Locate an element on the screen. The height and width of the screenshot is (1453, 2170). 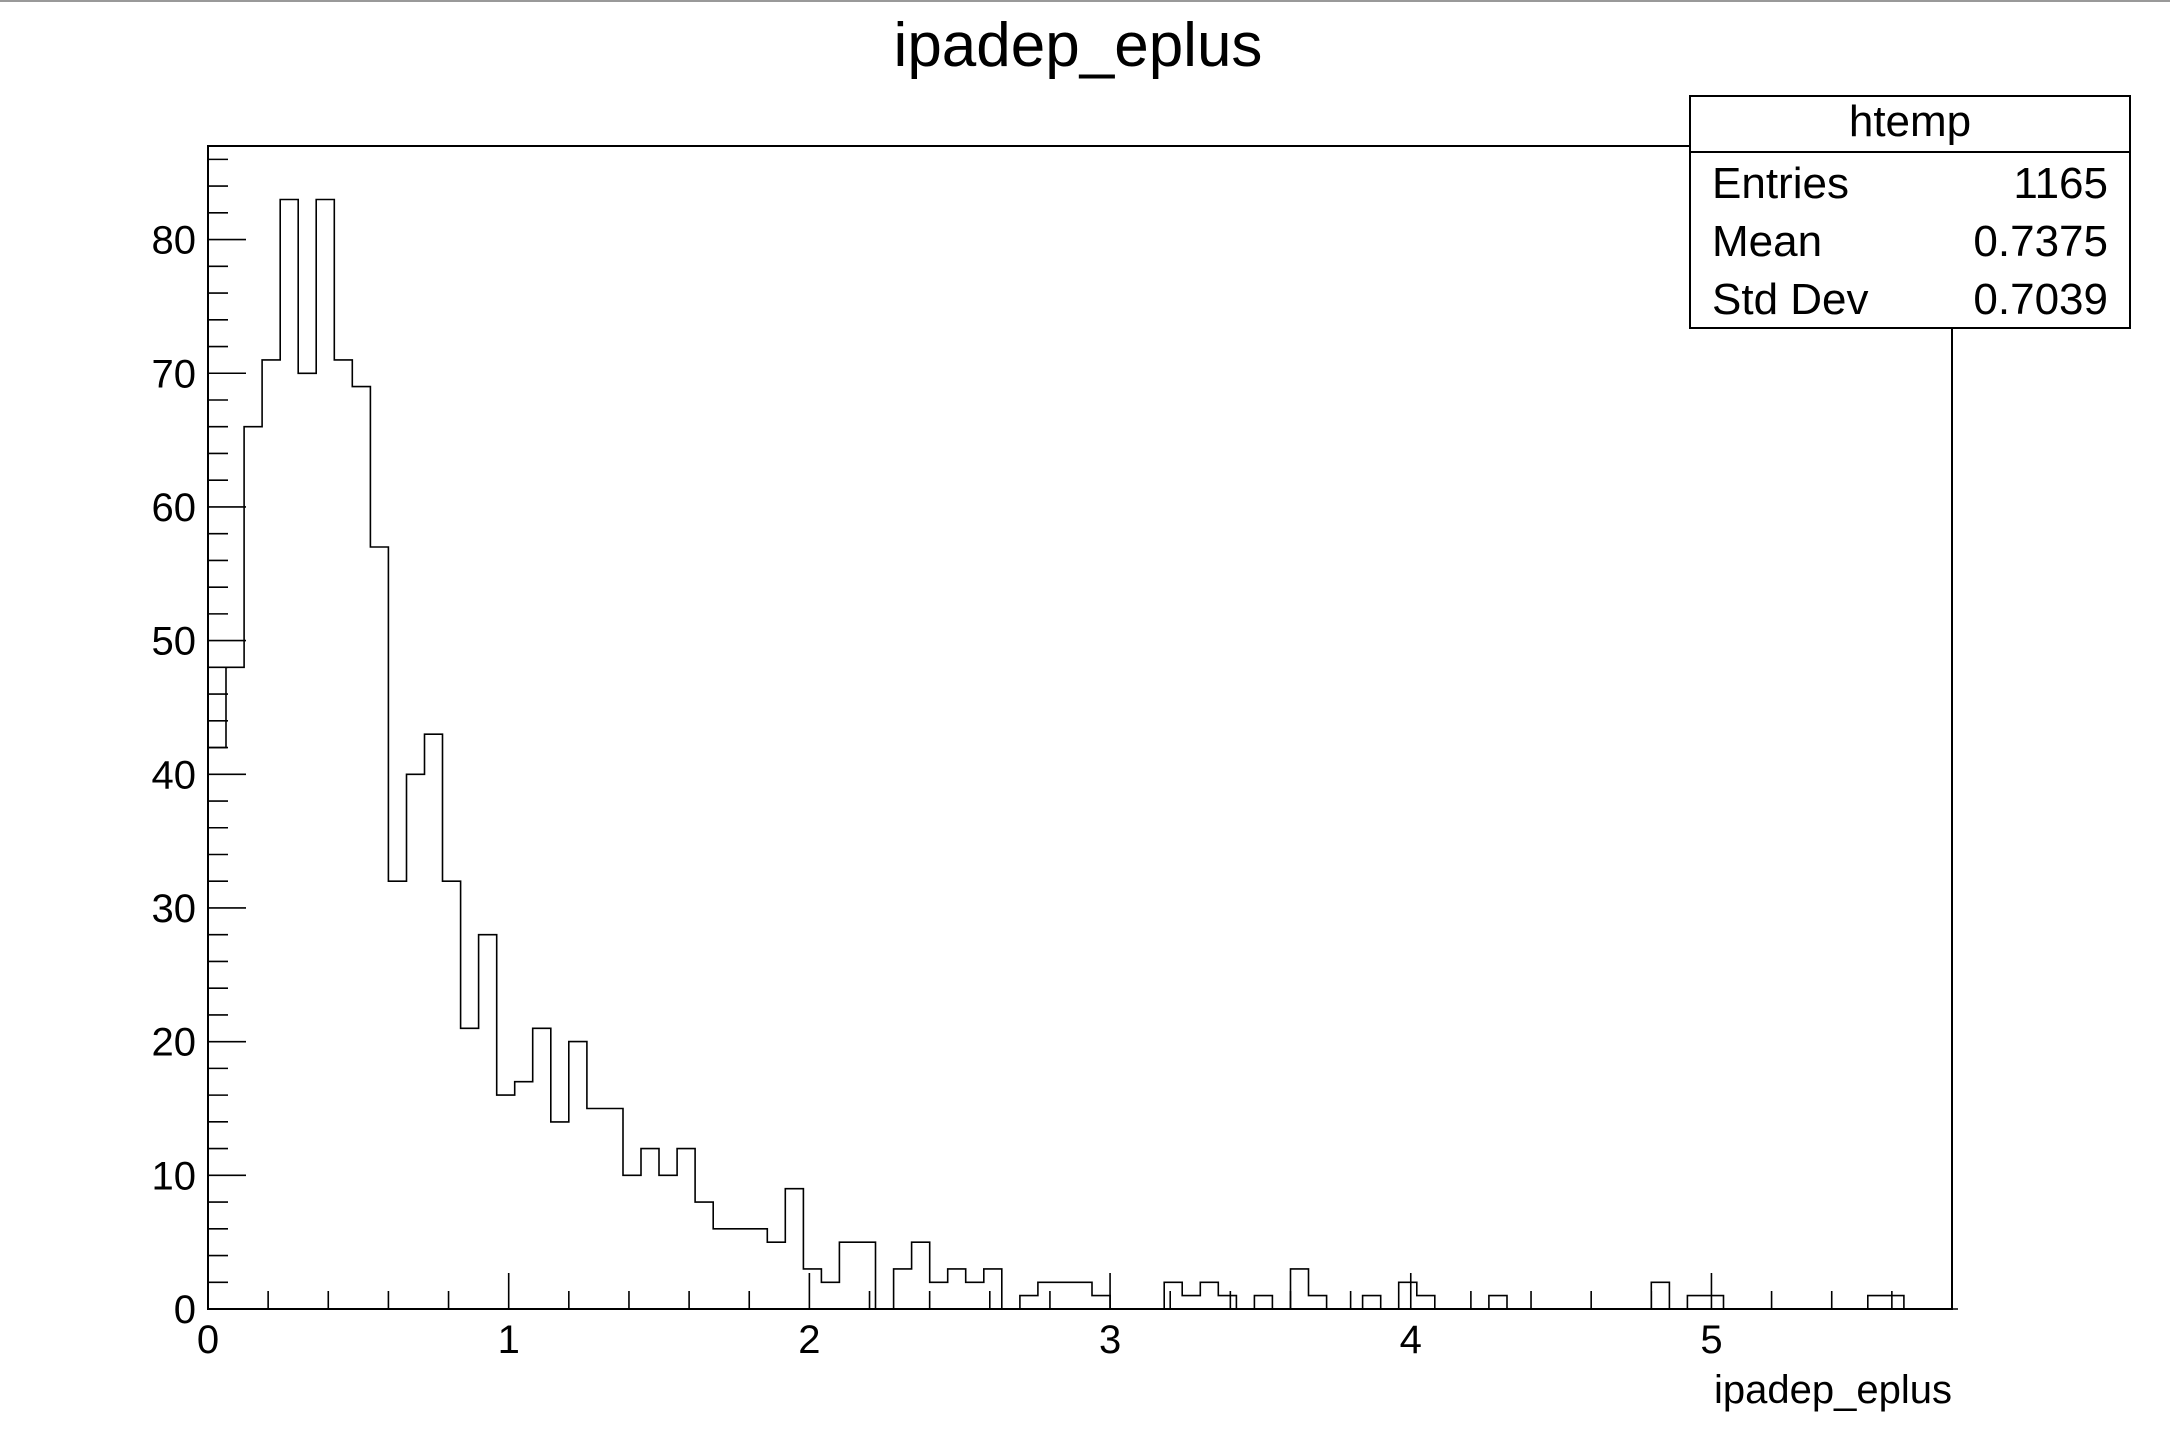
y-tick-label: 50 is located at coordinates (174, 642).